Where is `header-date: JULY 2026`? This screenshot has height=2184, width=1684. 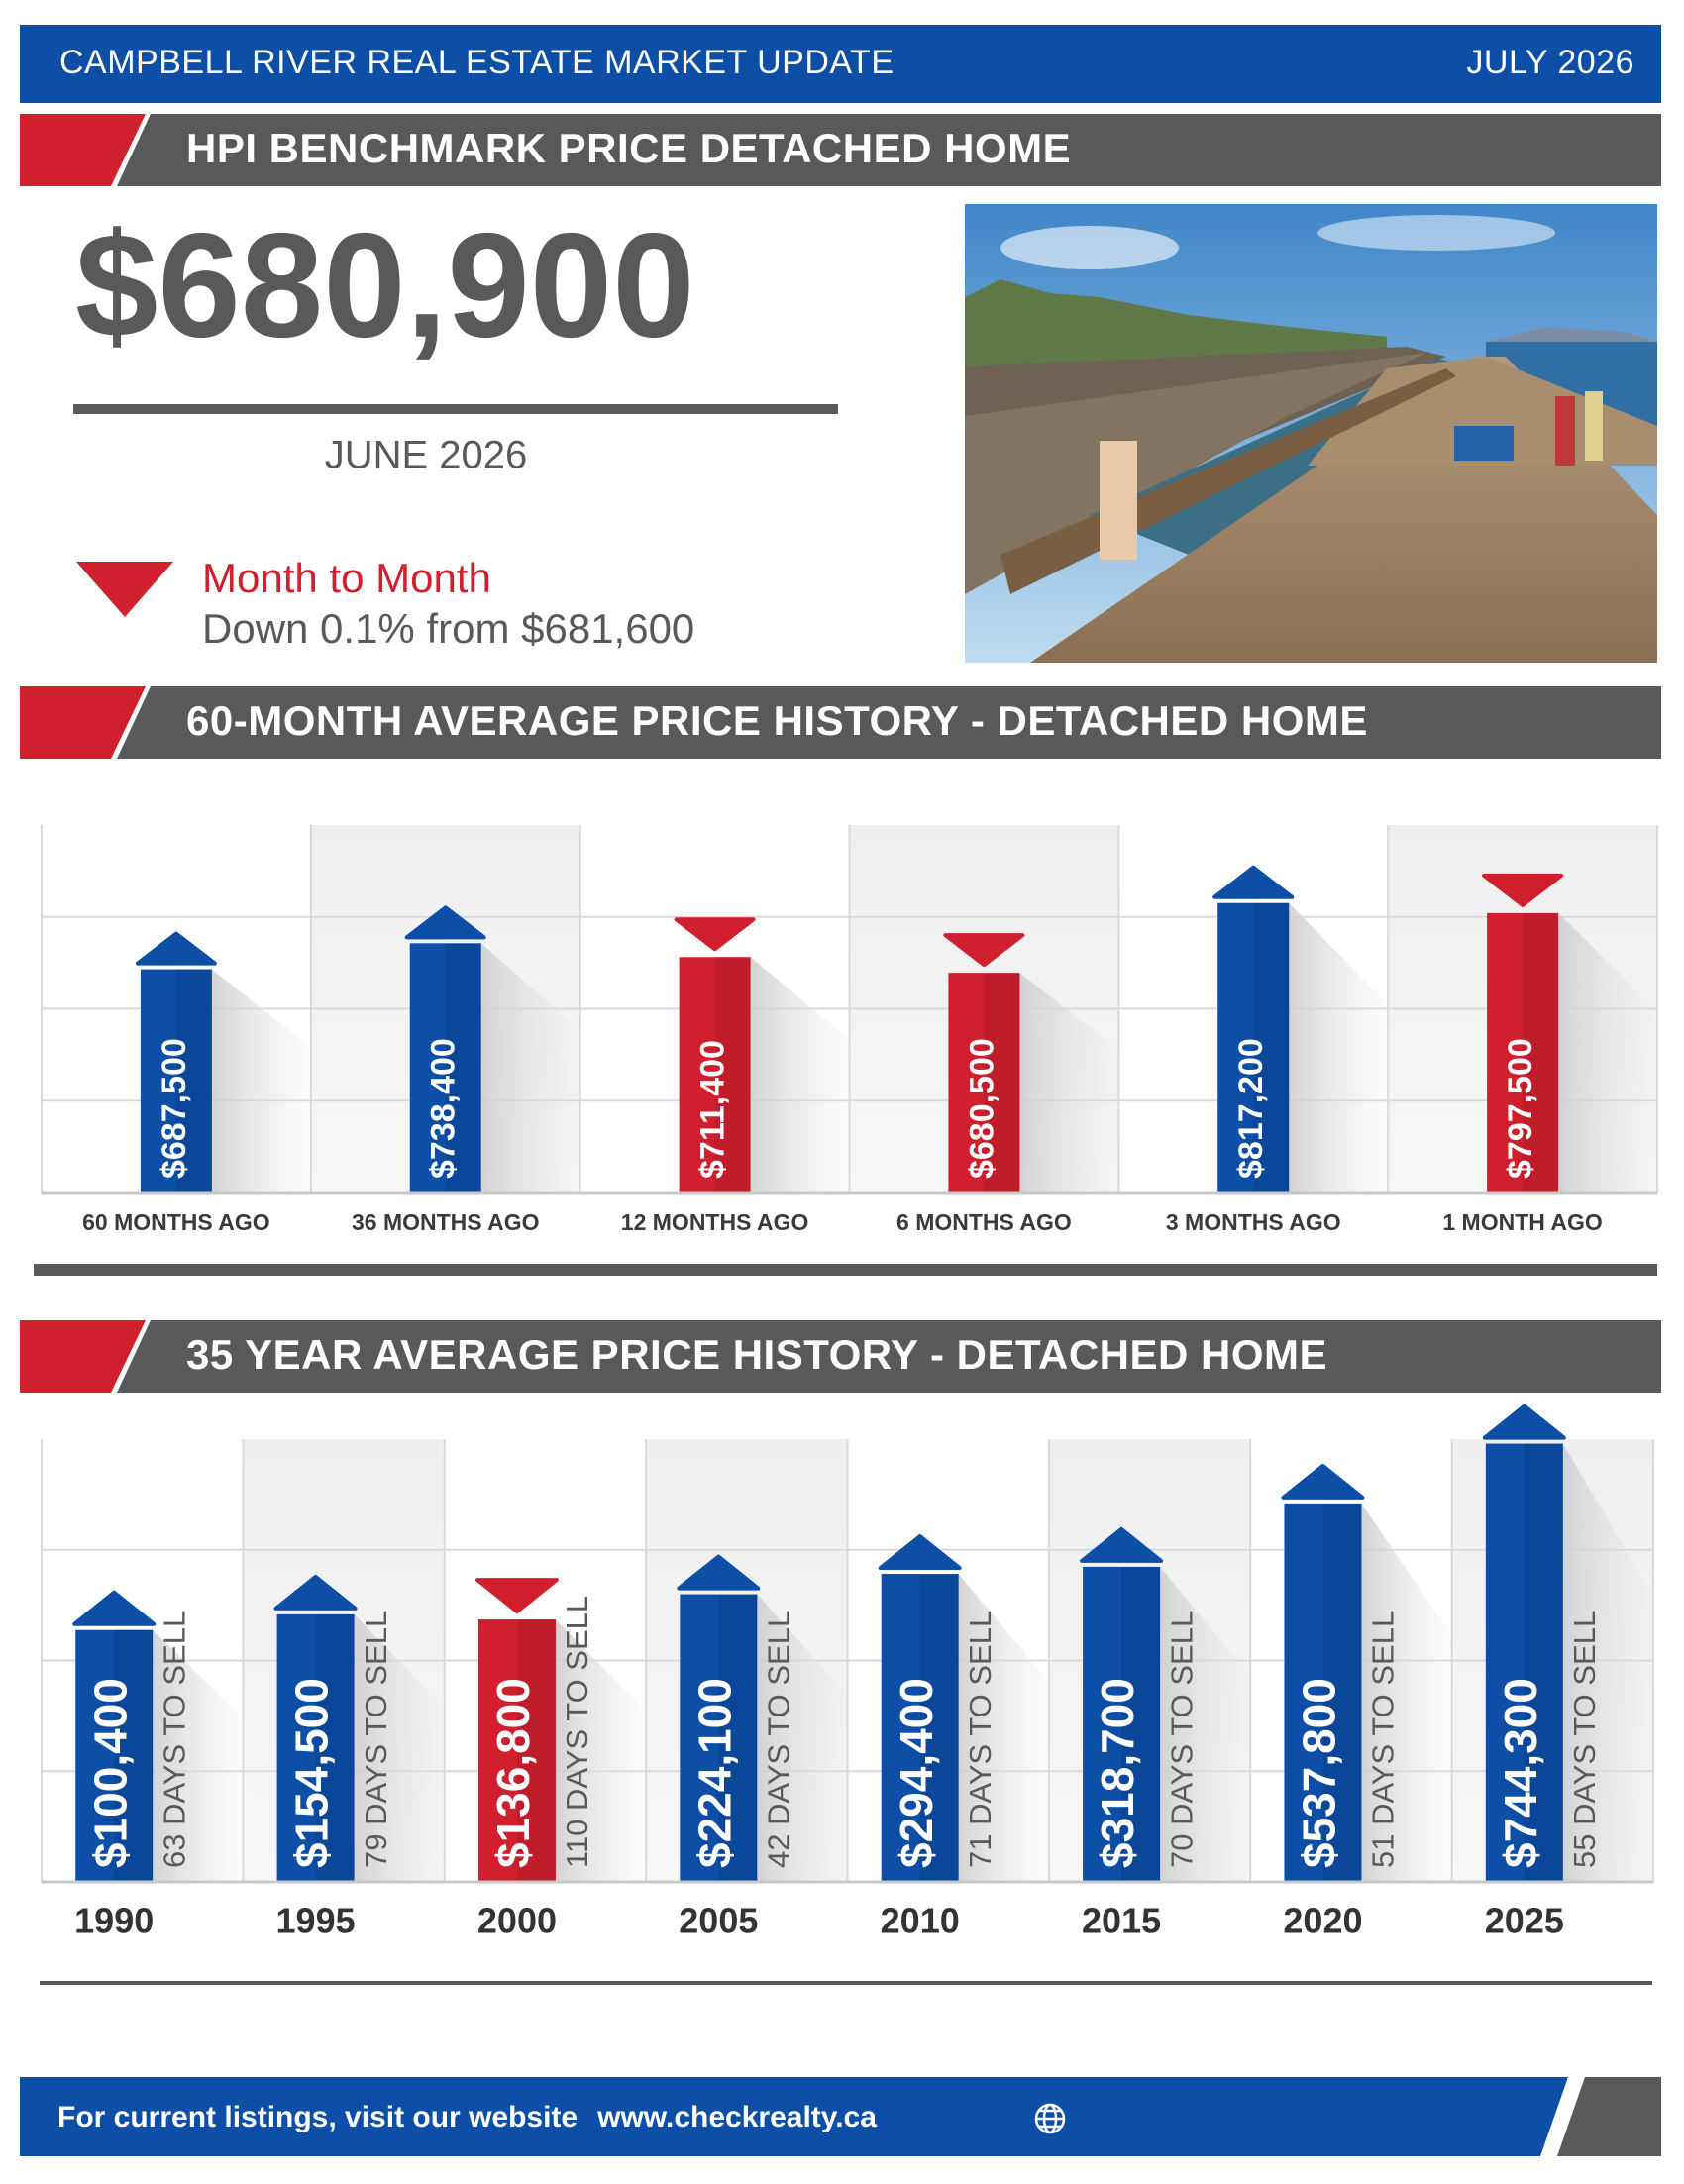
header-date: JULY 2026 is located at coordinates (1550, 62).